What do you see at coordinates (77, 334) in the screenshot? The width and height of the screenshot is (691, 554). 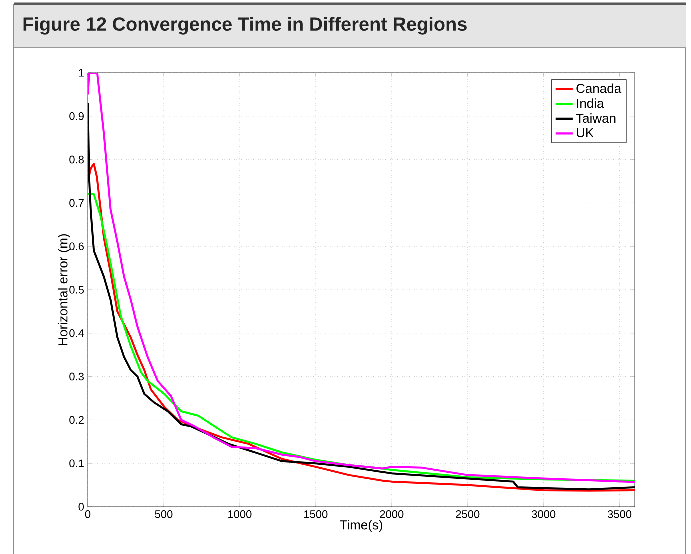 I see `y-tick-label: 0.4` at bounding box center [77, 334].